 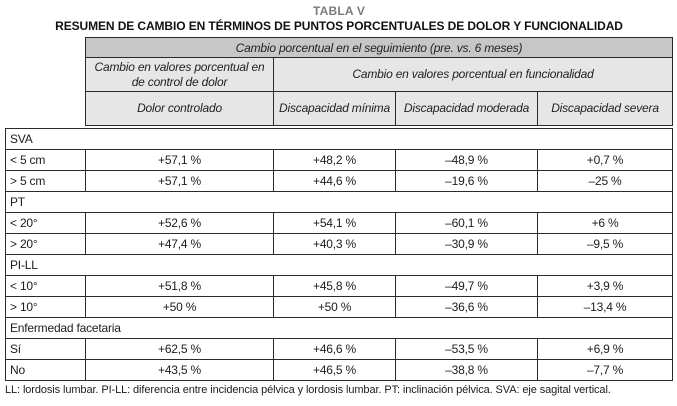 What do you see at coordinates (466, 286) in the screenshot?
I see `cell-value: –49,7 %` at bounding box center [466, 286].